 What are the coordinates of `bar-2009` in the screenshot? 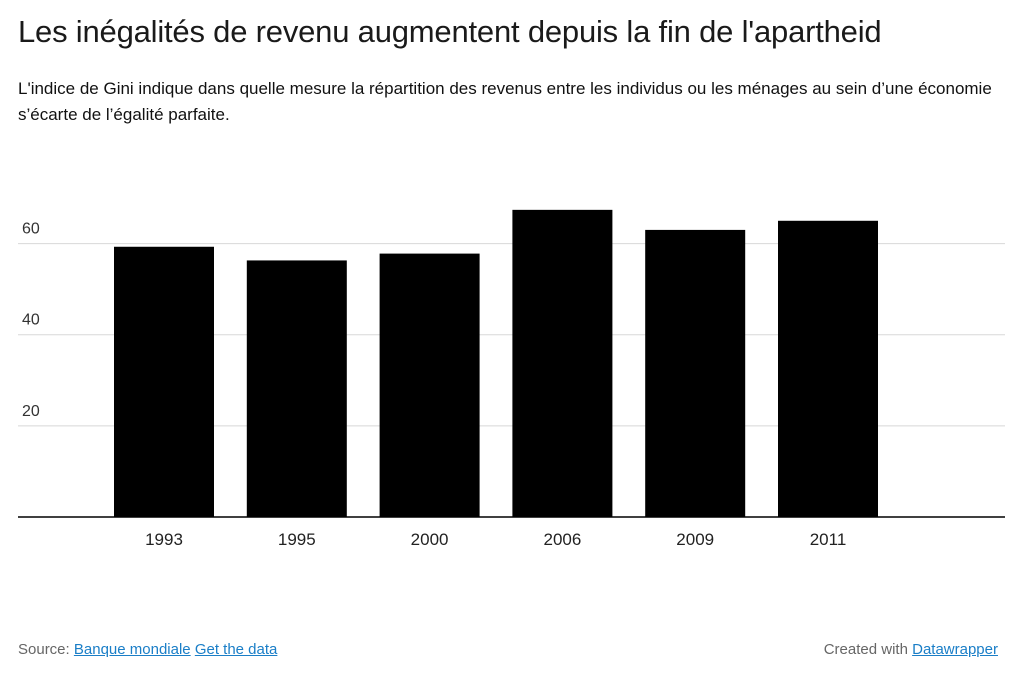 It's located at (695, 373).